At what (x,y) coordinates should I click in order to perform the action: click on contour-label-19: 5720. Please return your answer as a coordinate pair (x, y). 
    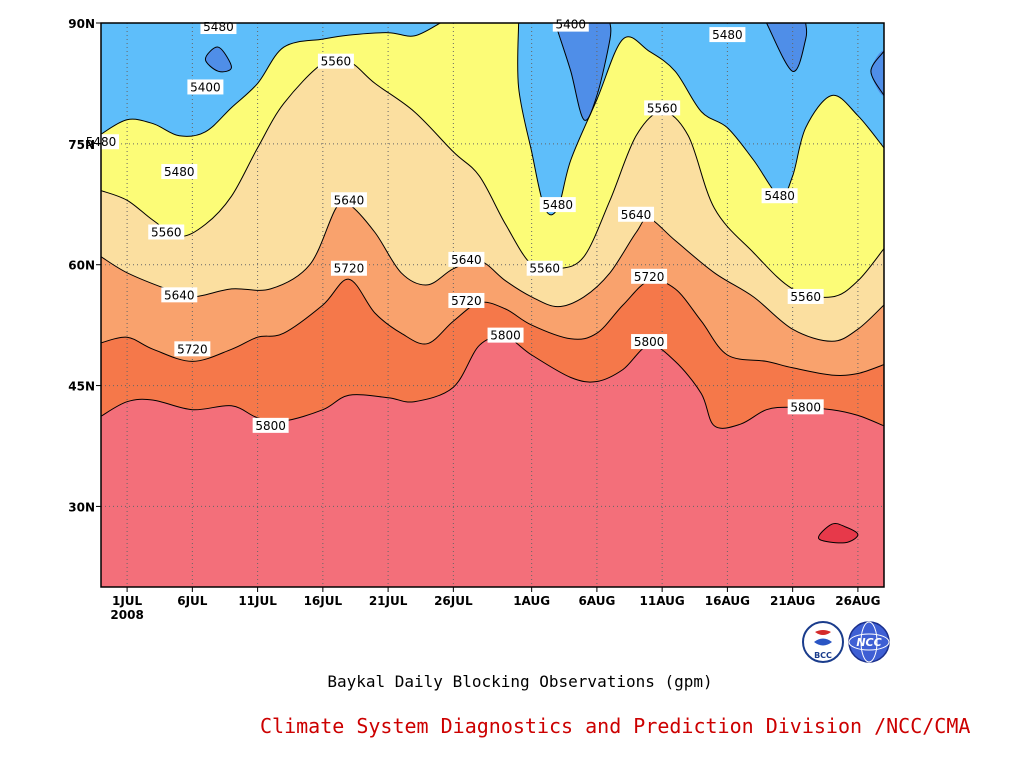
    Looking at the image, I should click on (649, 276).